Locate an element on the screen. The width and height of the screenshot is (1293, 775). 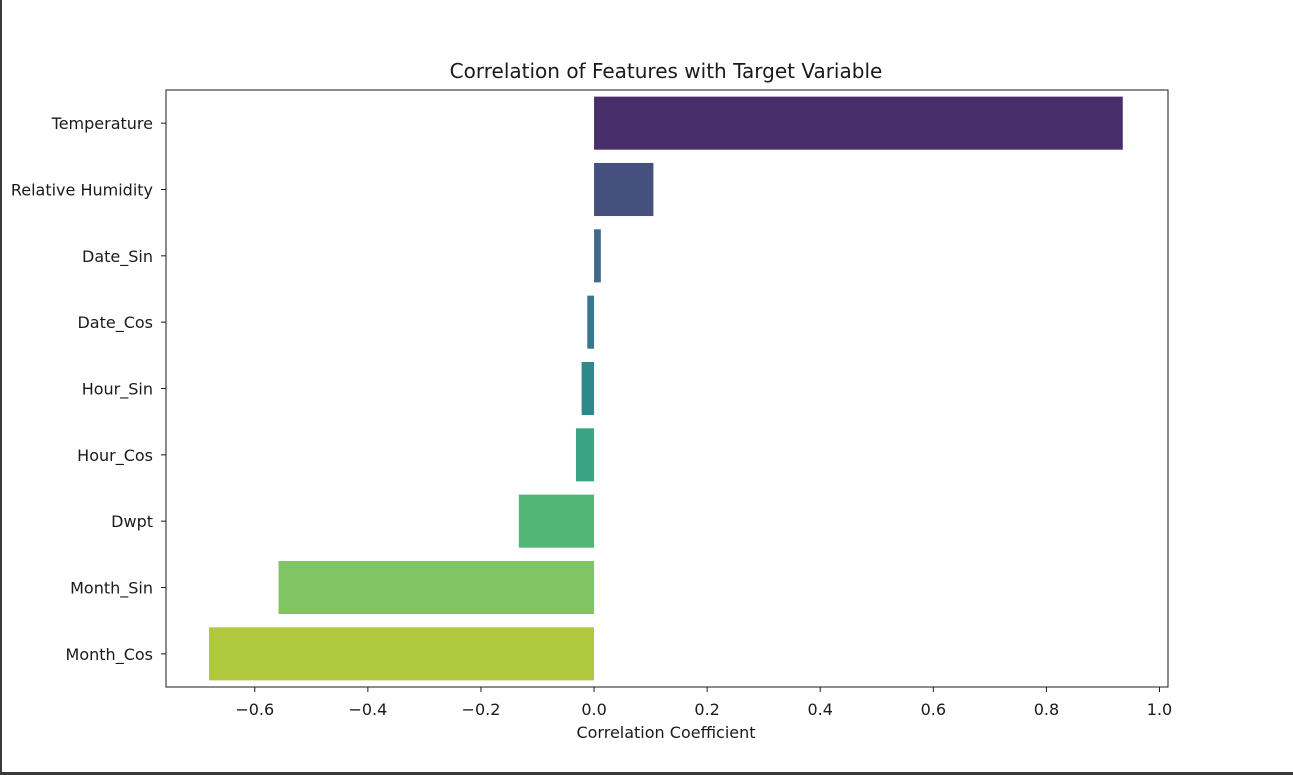
y-tick-label: Temperature is located at coordinates (102, 123).